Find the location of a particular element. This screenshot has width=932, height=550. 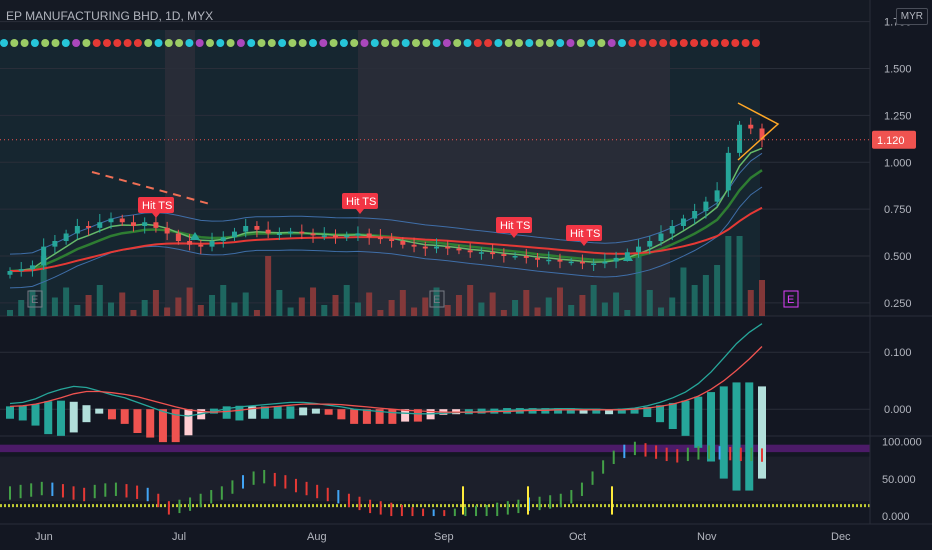

currency-badge: MYR is located at coordinates (911, 16).